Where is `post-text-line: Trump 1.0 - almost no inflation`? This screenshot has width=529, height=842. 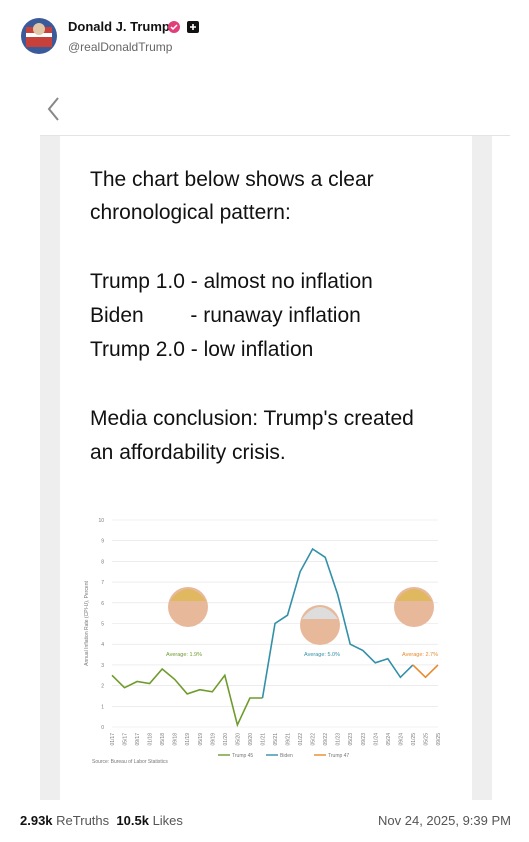 post-text-line: Trump 1.0 - almost no inflation is located at coordinates (231, 281).